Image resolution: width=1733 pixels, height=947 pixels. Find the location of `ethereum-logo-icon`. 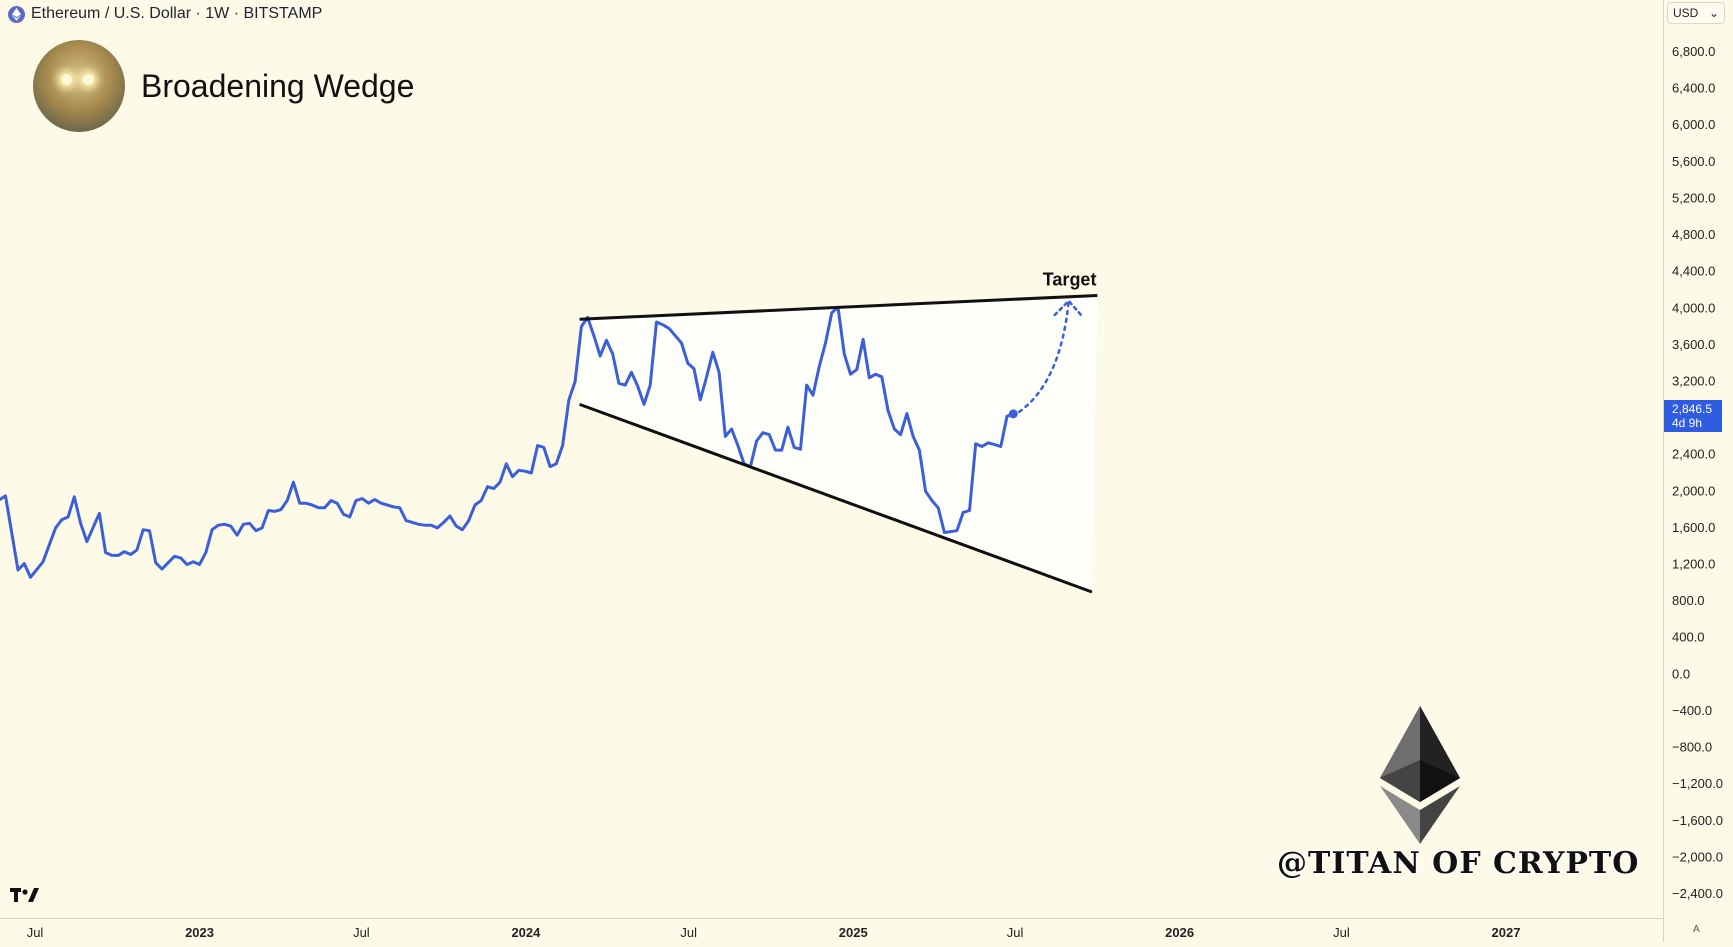

ethereum-logo-icon is located at coordinates (1420, 778).